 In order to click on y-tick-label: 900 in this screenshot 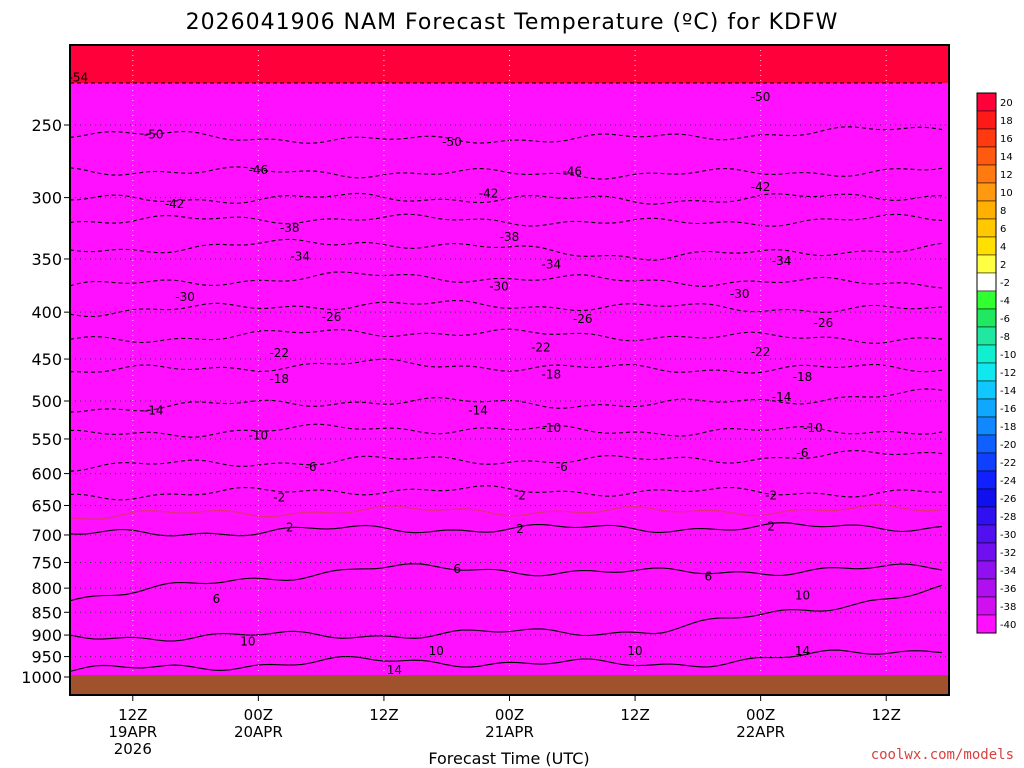, I will do `click(46, 635)`.